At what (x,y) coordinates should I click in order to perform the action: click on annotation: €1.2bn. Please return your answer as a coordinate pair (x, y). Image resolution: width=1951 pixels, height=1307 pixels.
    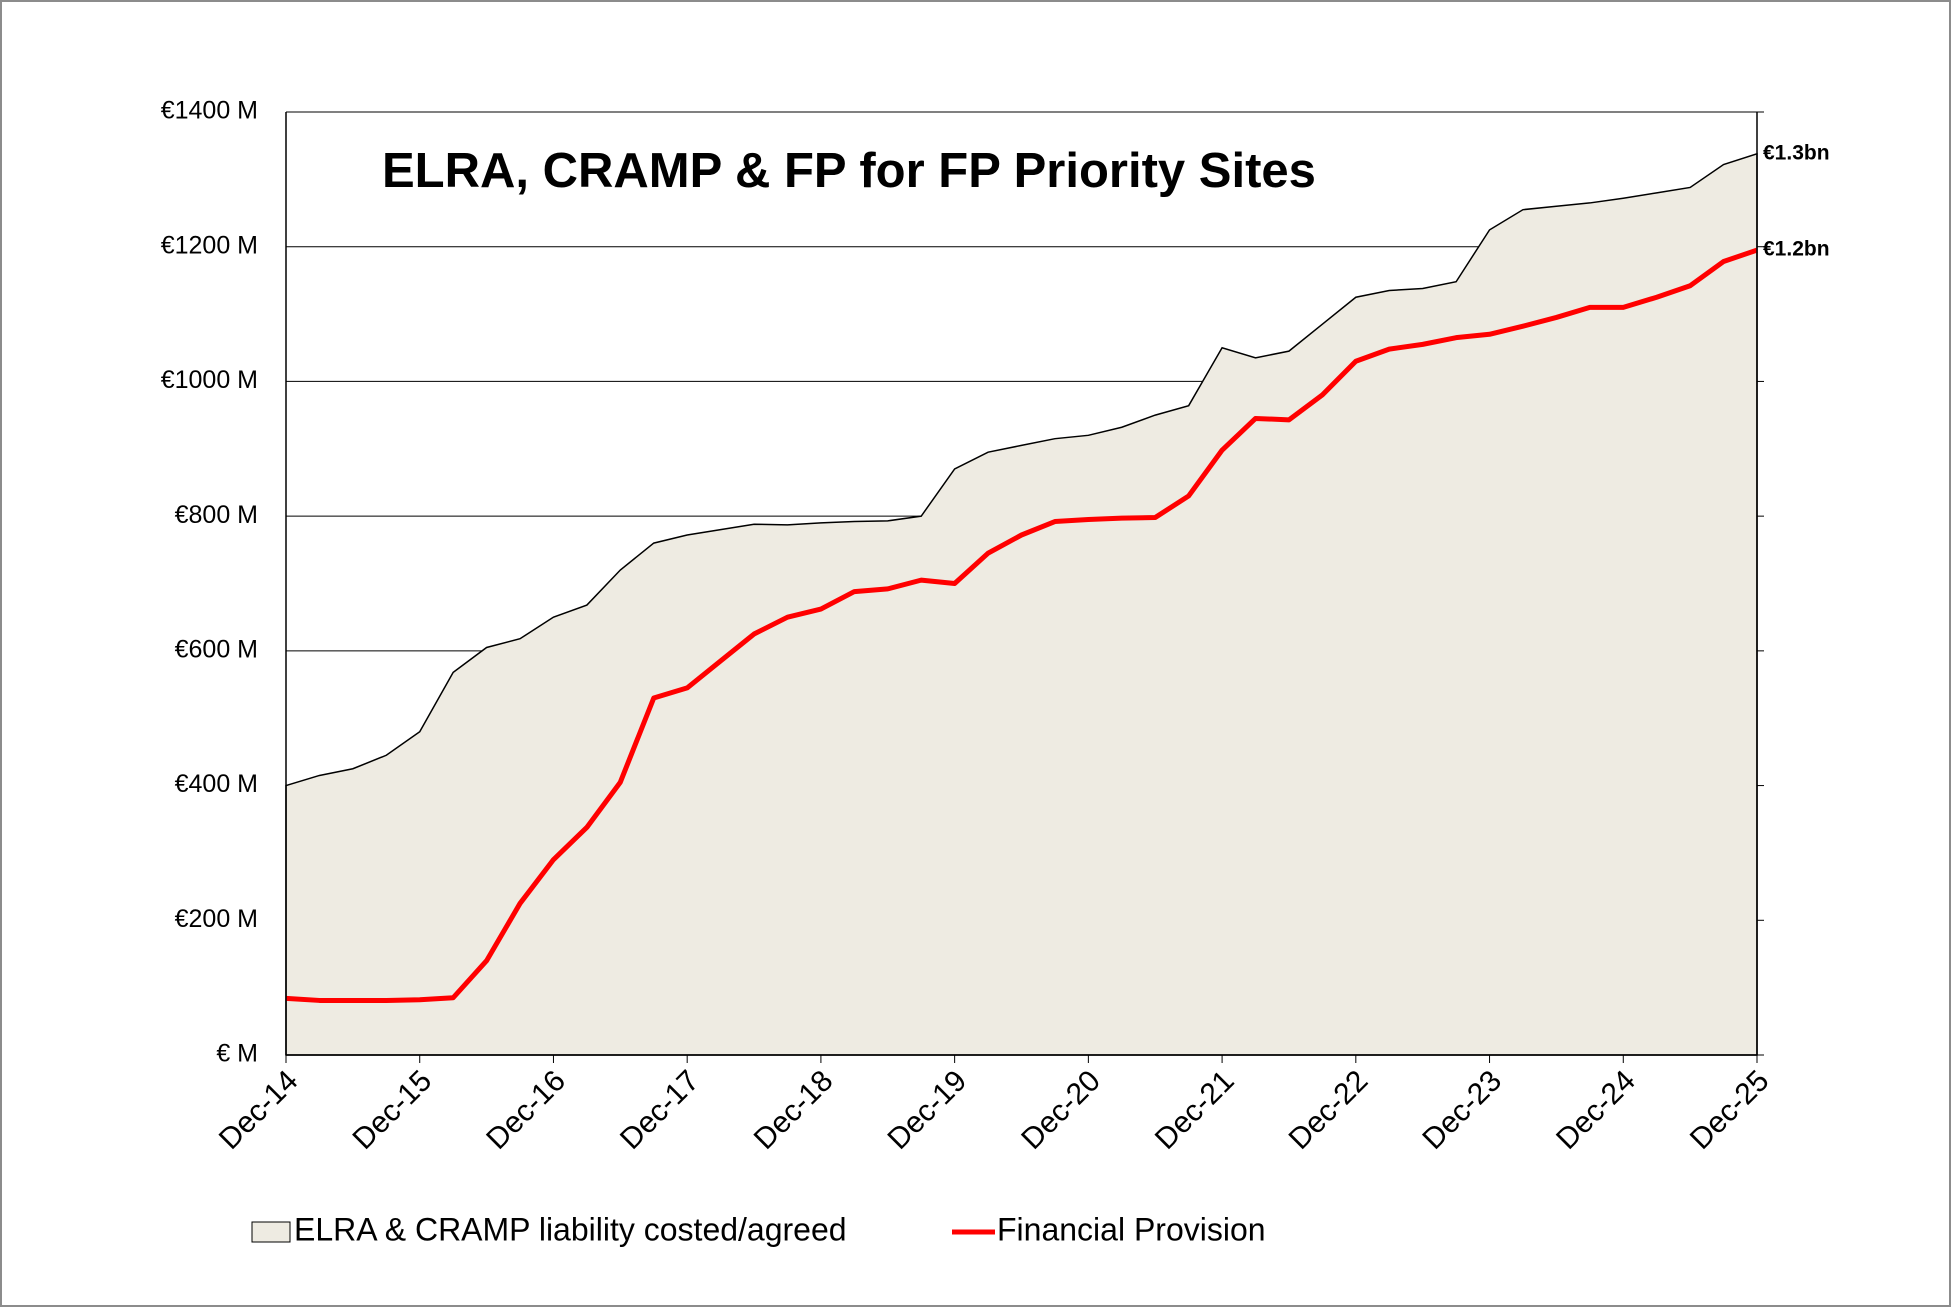
    Looking at the image, I should click on (1796, 249).